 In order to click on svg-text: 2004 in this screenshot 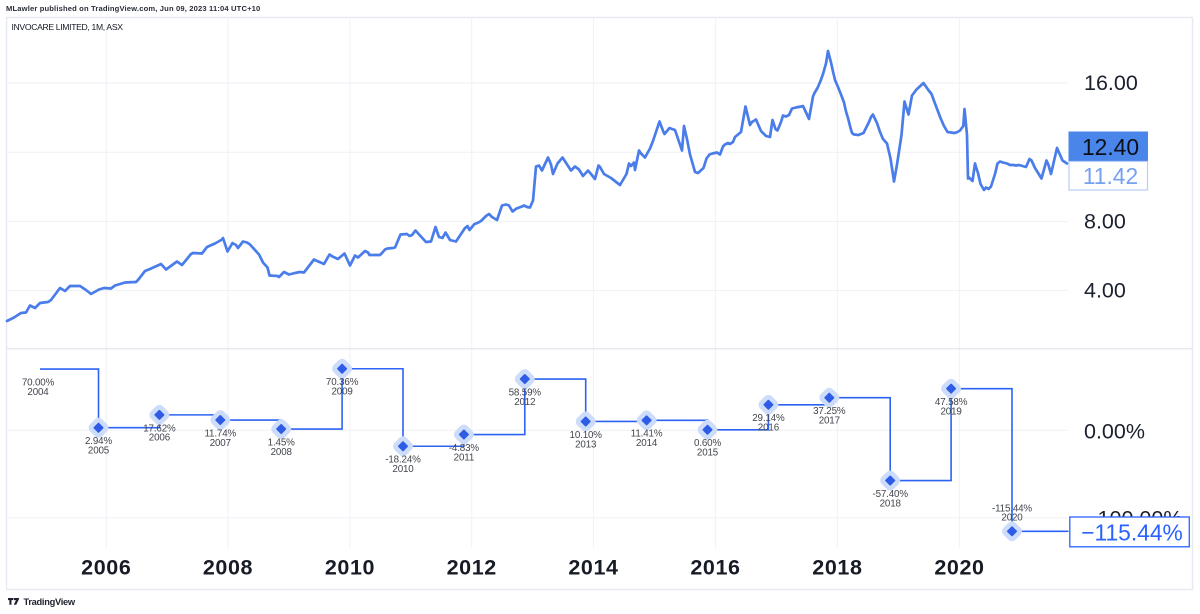, I will do `click(38, 392)`.